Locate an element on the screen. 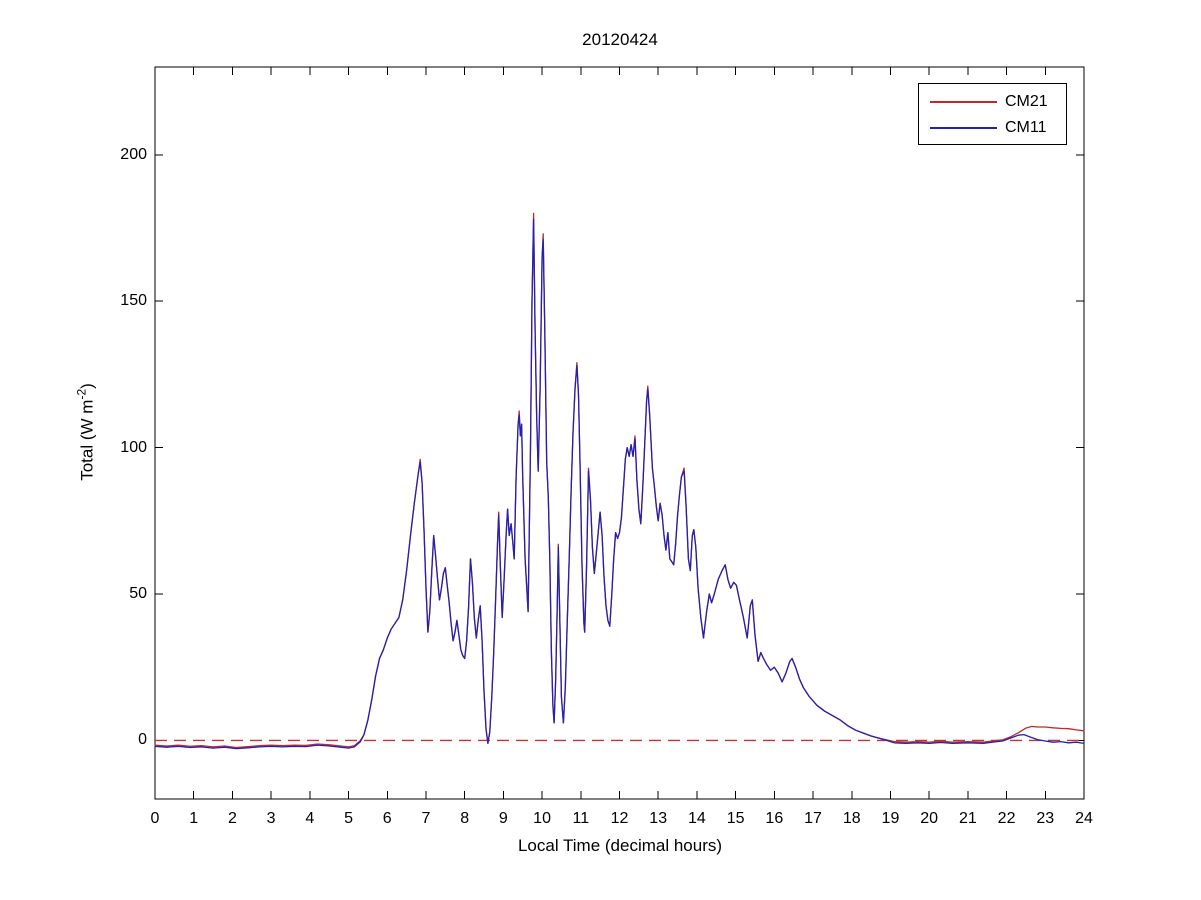  x-tick-label-11: 11 is located at coordinates (581, 818).